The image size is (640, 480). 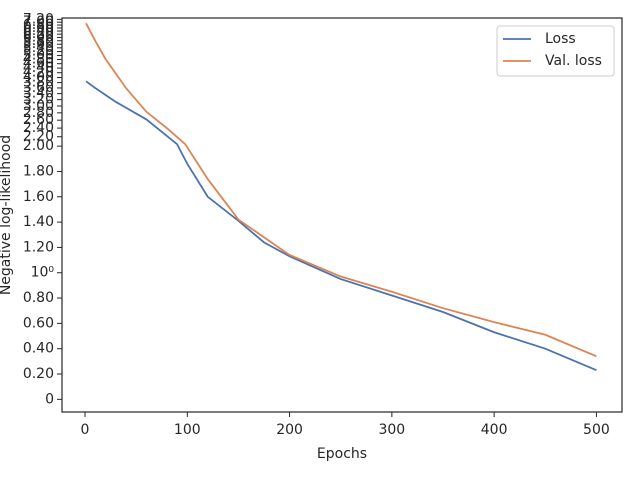 I want to click on y-tick-label: 2.80, so click(x=38, y=113).